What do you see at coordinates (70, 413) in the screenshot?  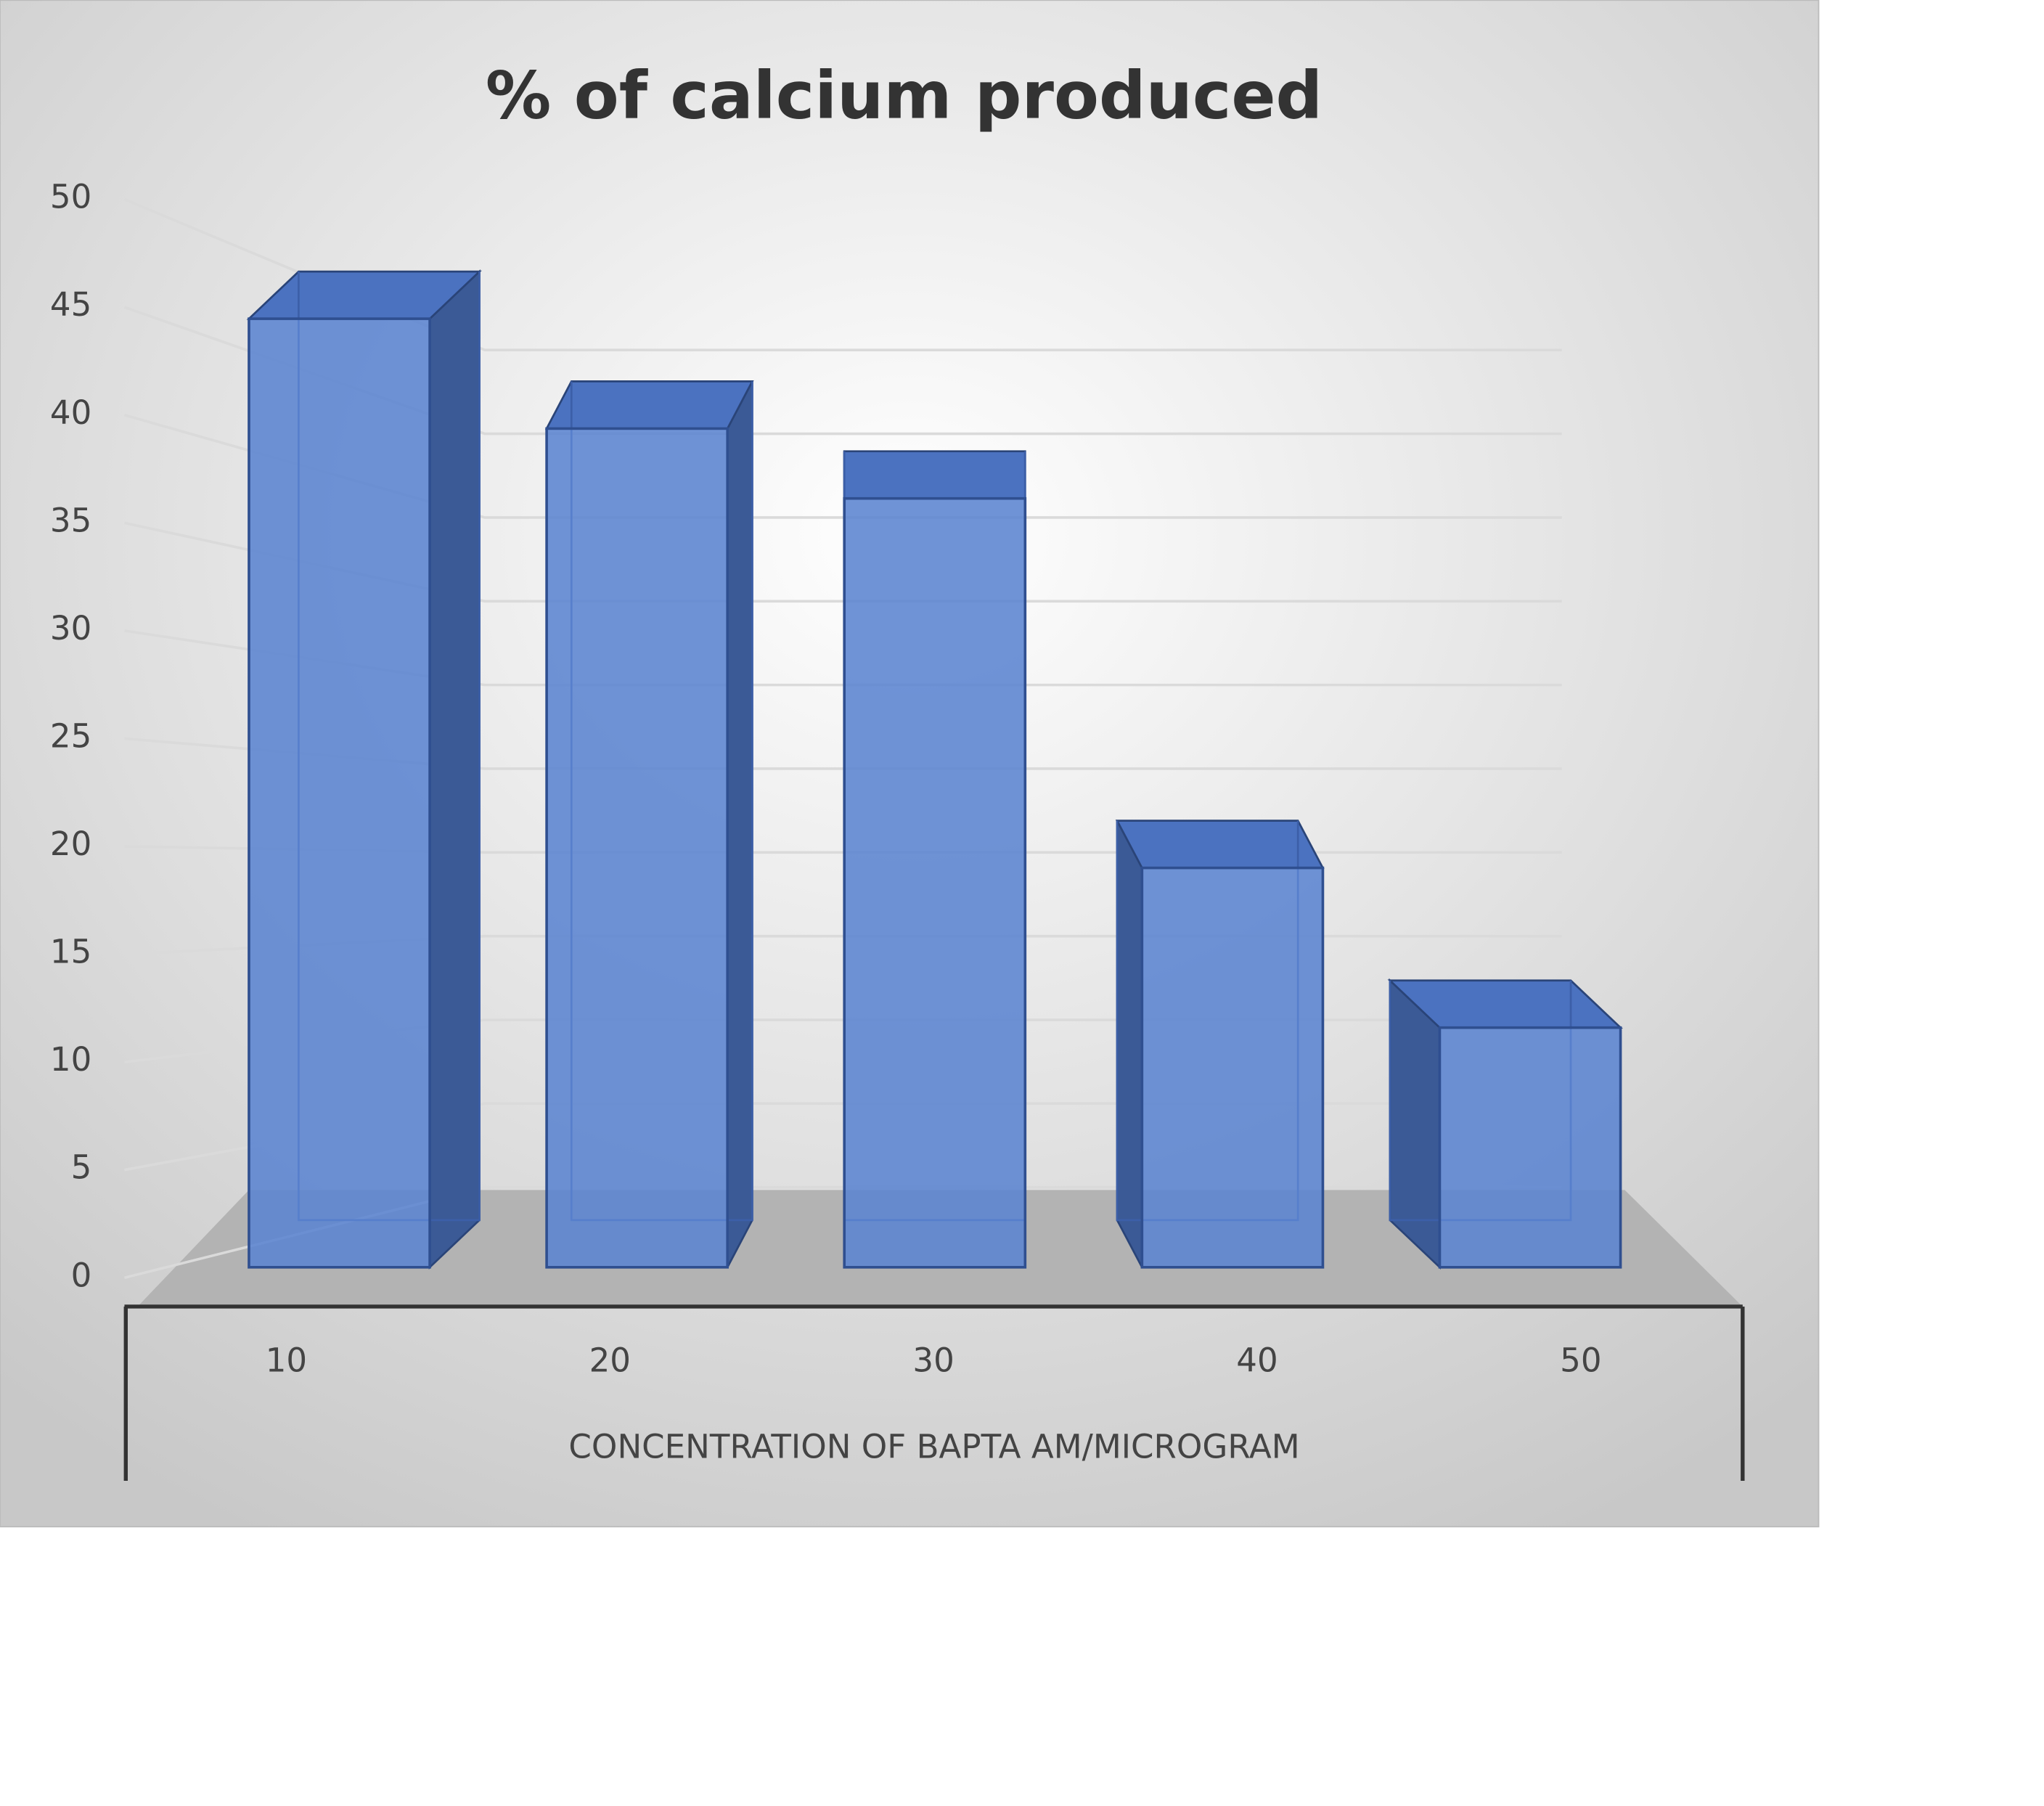 I see `y-tick-label: 40` at bounding box center [70, 413].